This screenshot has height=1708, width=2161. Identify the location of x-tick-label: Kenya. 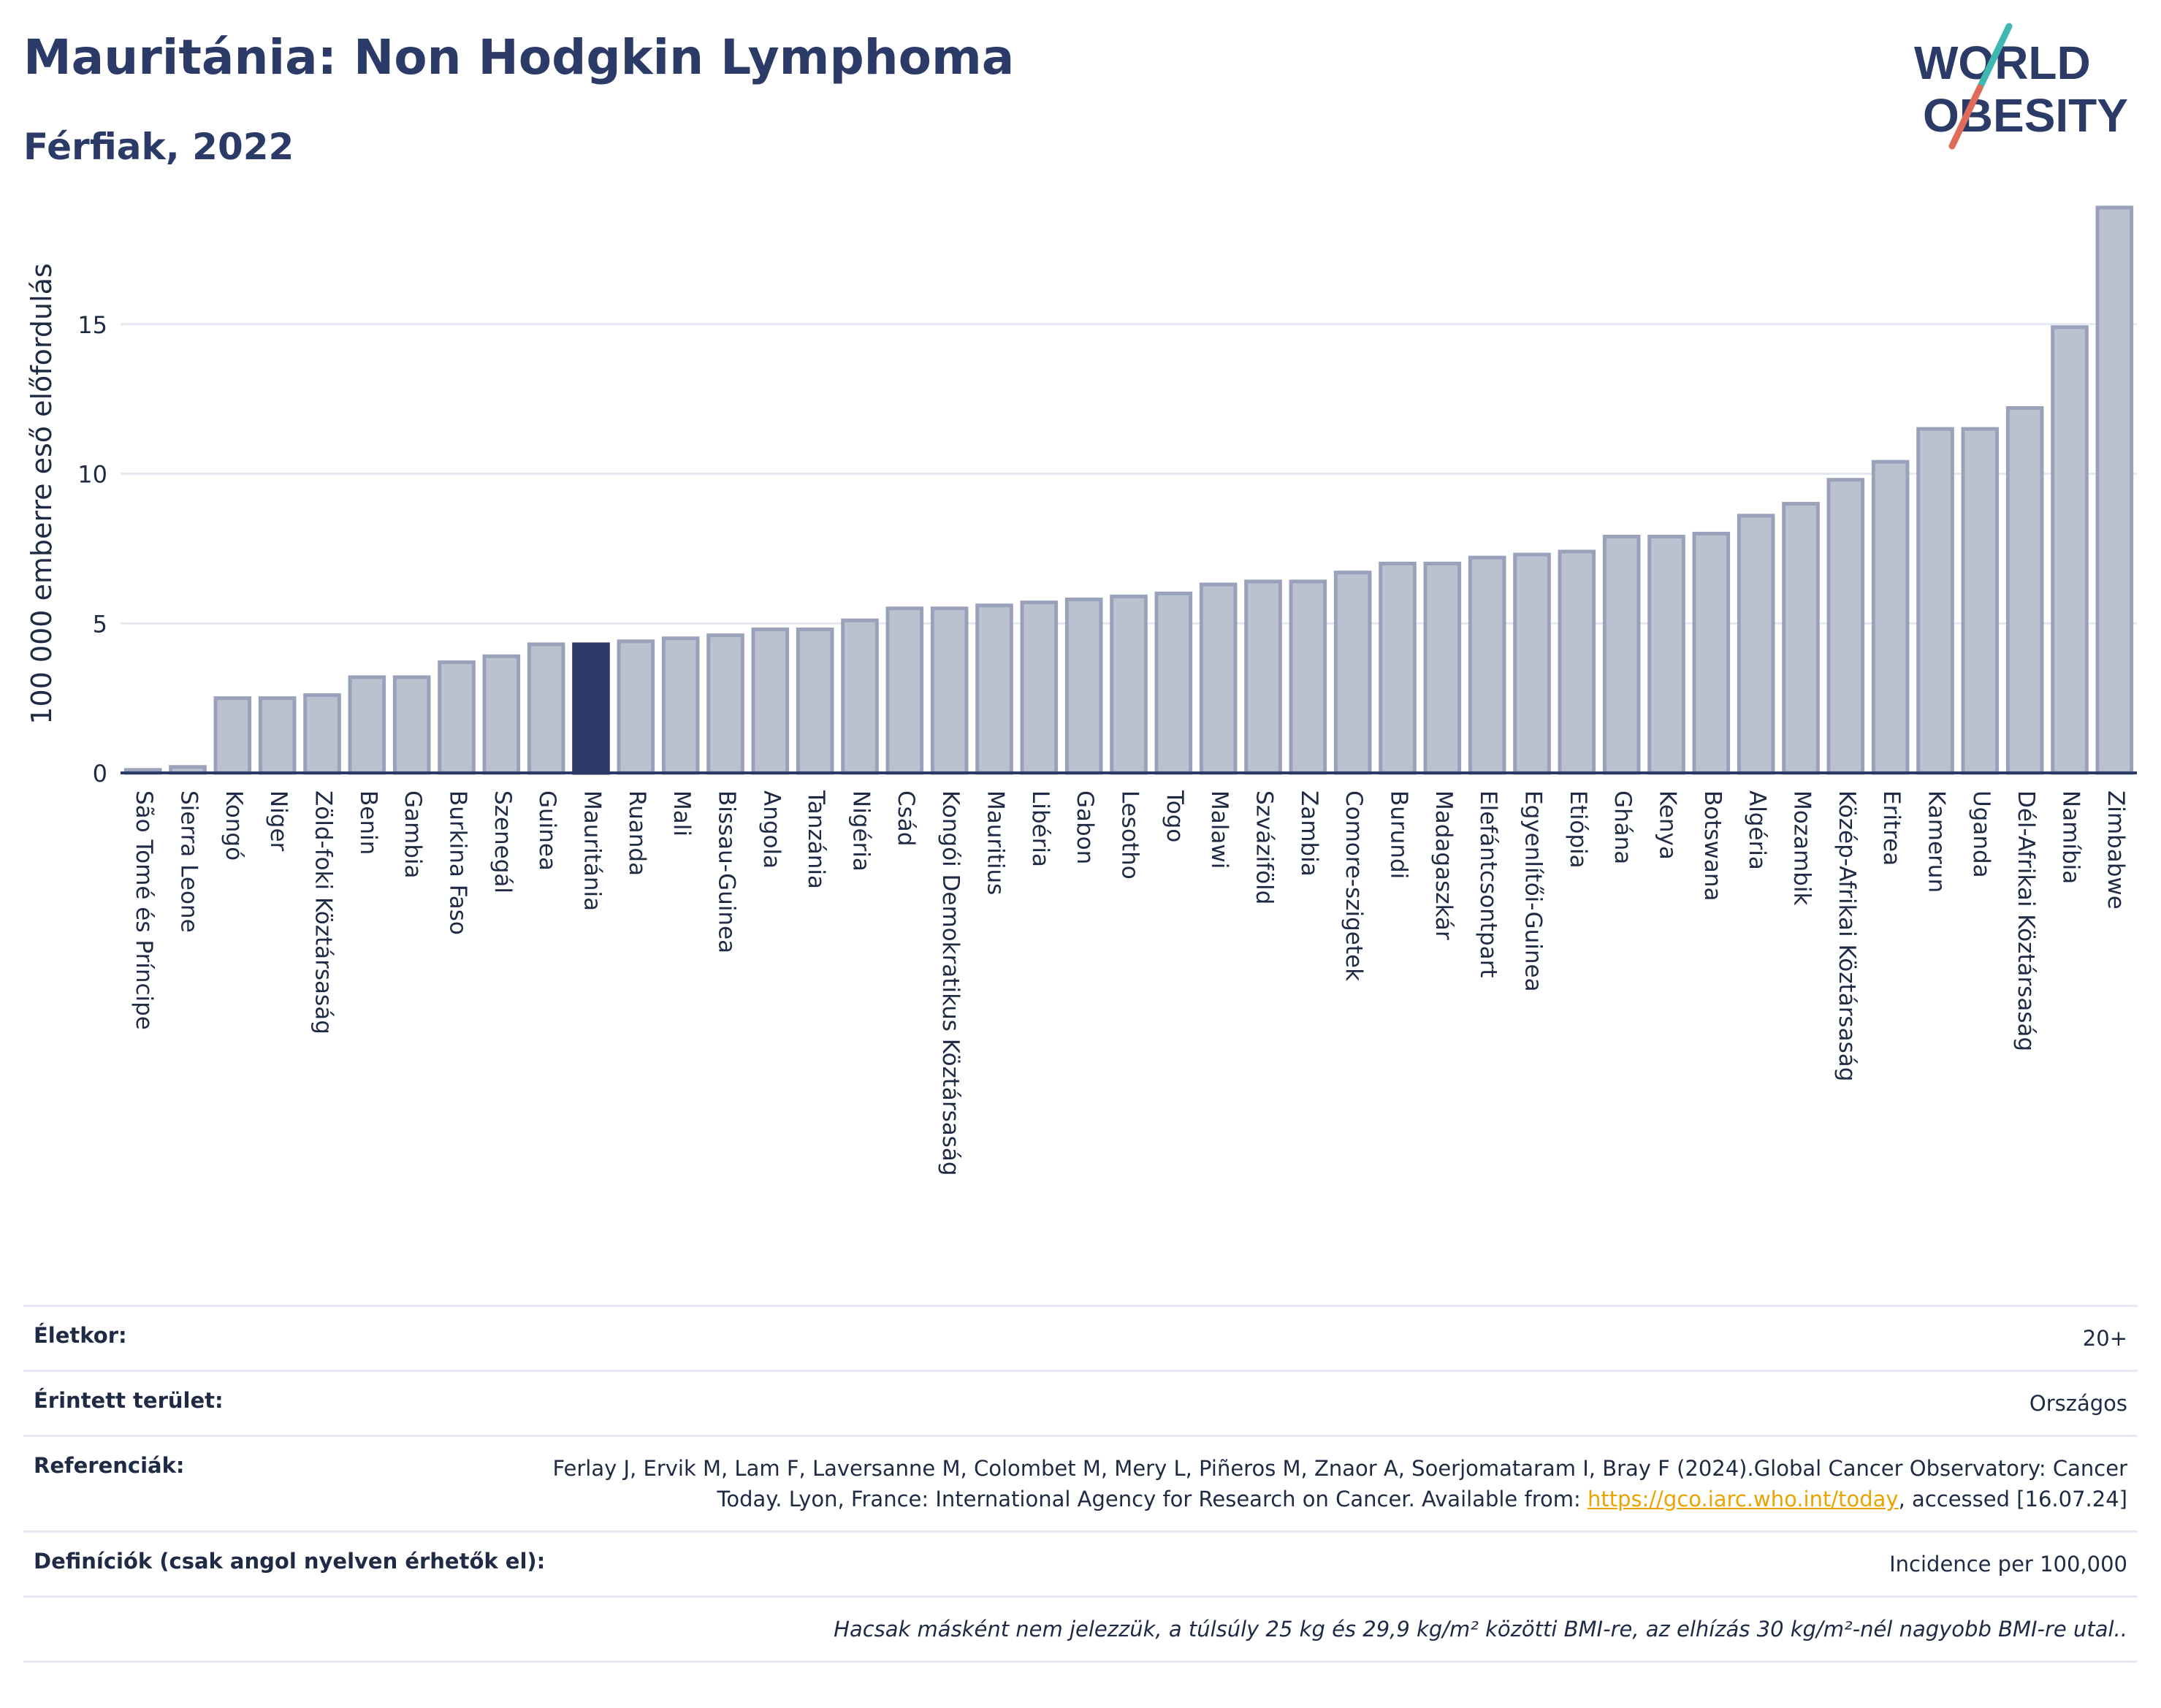
(1668, 825).